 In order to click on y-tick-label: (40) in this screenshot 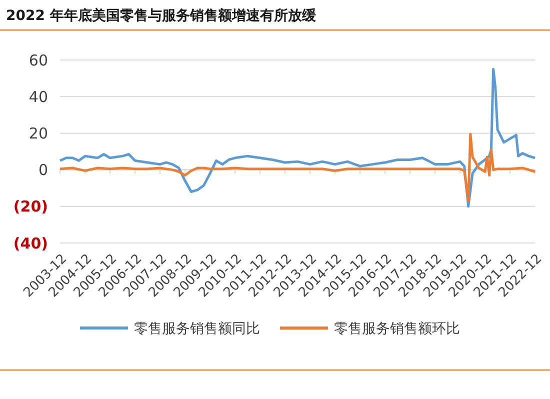, I will do `click(30, 243)`.